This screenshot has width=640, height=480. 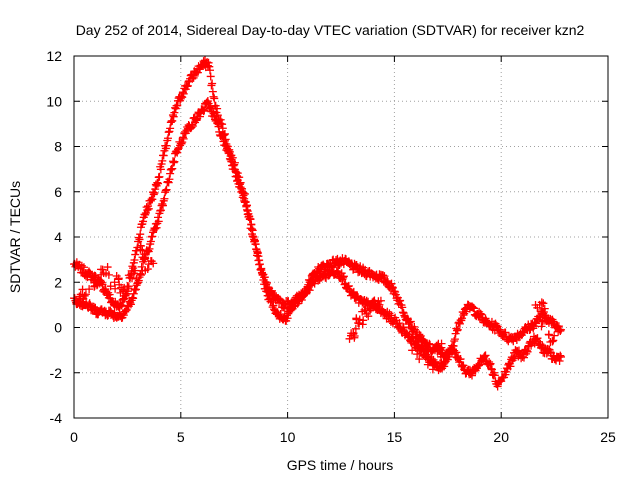 What do you see at coordinates (58, 282) in the screenshot?
I see `y-tick-label: 2` at bounding box center [58, 282].